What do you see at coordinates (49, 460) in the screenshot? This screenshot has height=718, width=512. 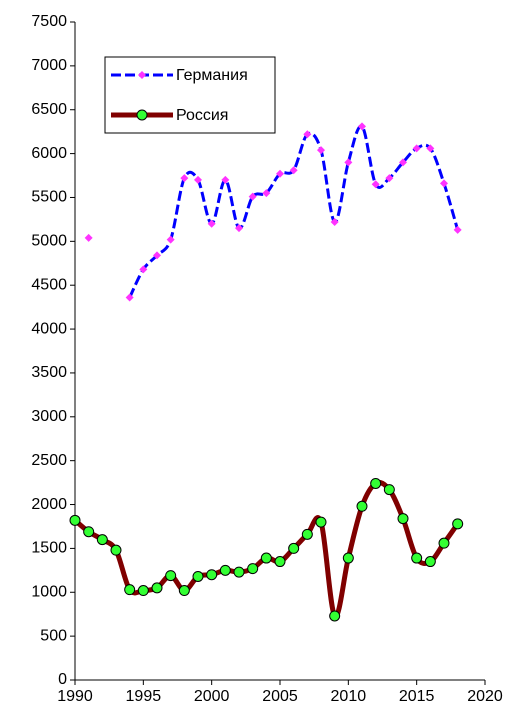 I see `y-tick-label: 2500` at bounding box center [49, 460].